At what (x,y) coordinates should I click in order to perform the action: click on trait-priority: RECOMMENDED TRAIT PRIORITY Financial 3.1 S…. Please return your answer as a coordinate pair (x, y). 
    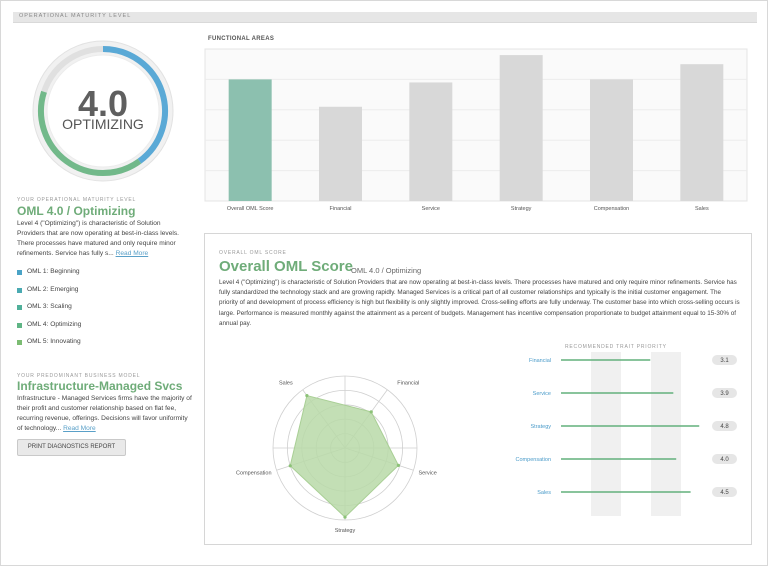
    Looking at the image, I should click on (625, 434).